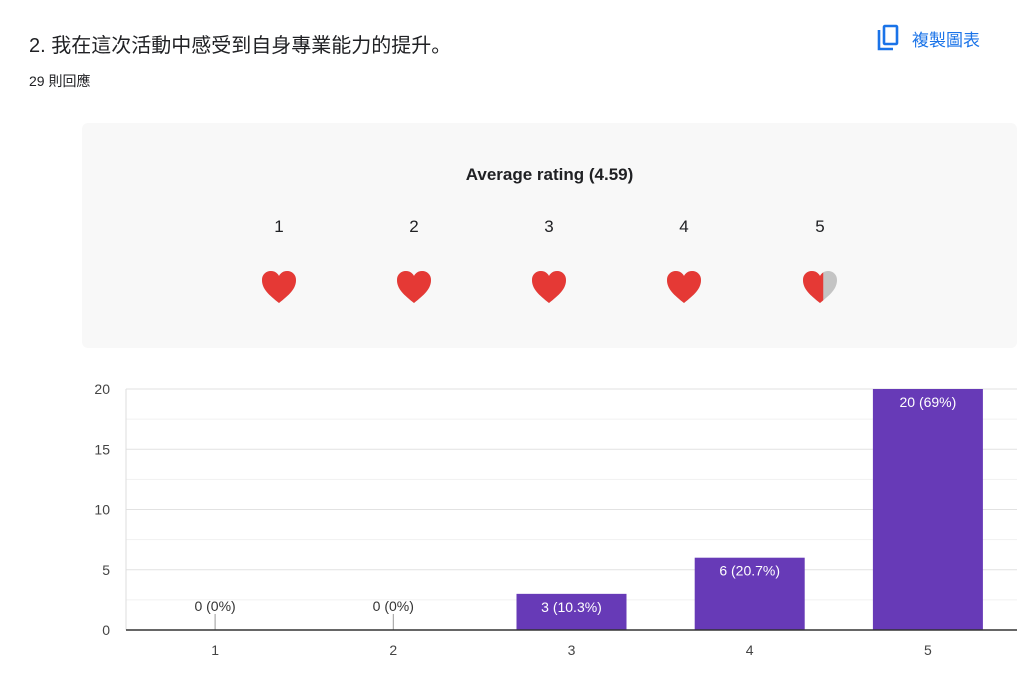 The width and height of the screenshot is (1035, 682). Describe the element at coordinates (102, 510) in the screenshot. I see `y-tick-label: 10` at that location.